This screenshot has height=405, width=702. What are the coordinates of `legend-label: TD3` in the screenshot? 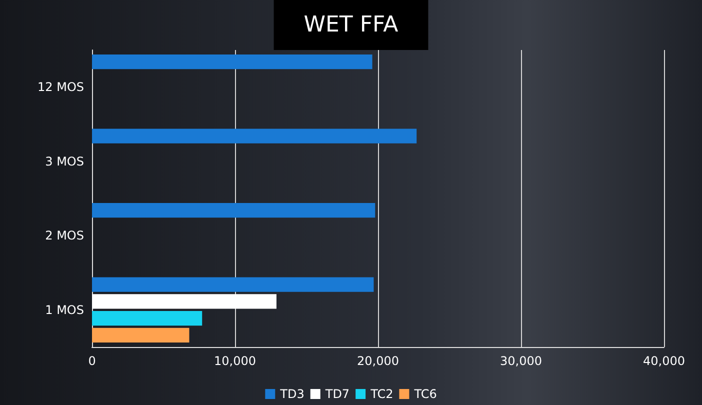 It's located at (291, 394).